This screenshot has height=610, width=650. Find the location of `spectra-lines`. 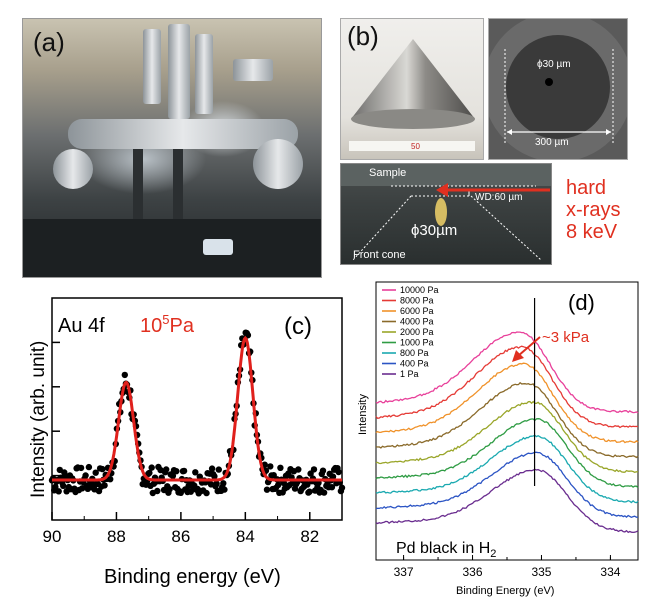

spectra-lines is located at coordinates (507, 432).